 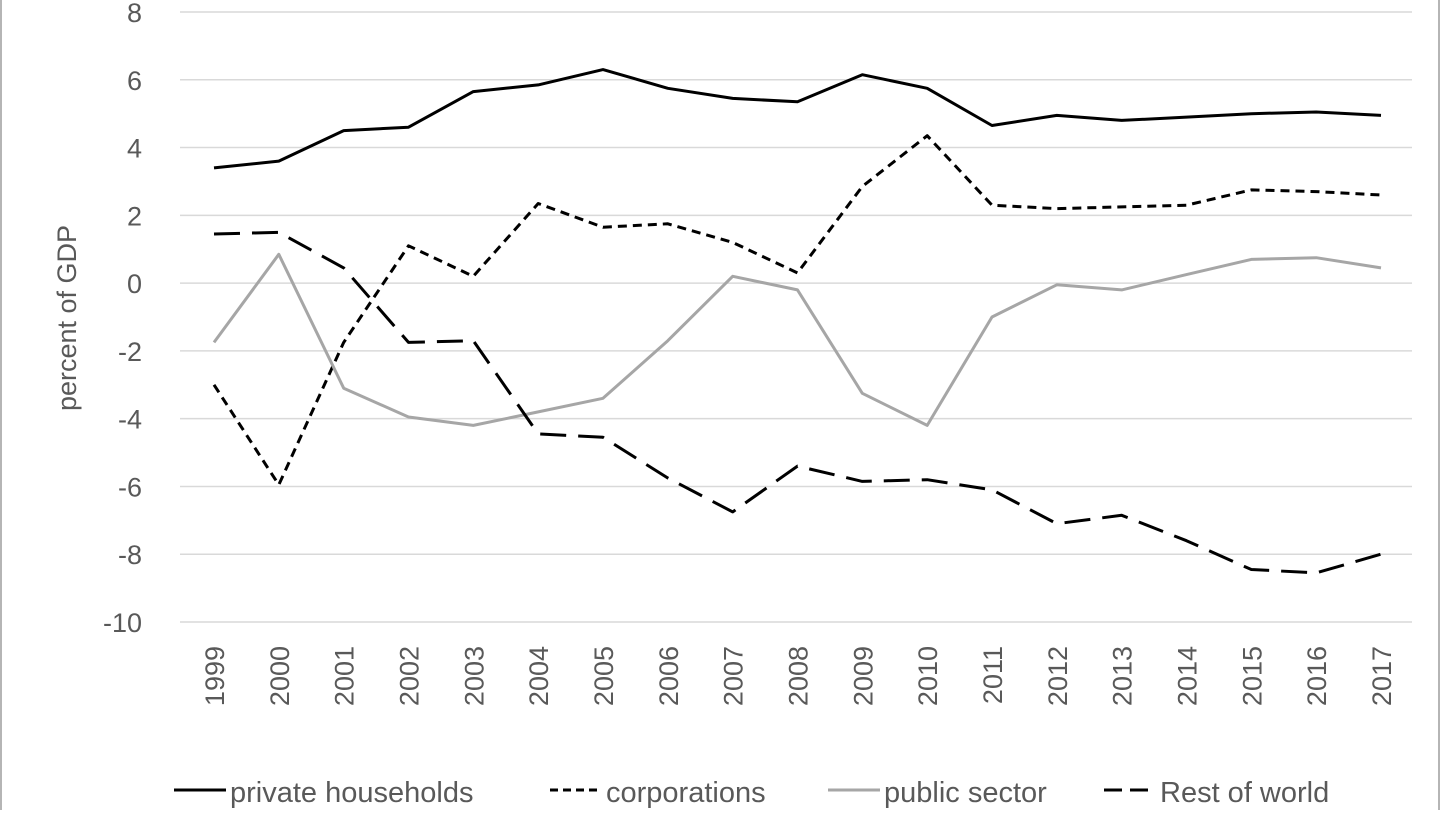 I want to click on y-tick-label: -4, so click(x=130, y=420).